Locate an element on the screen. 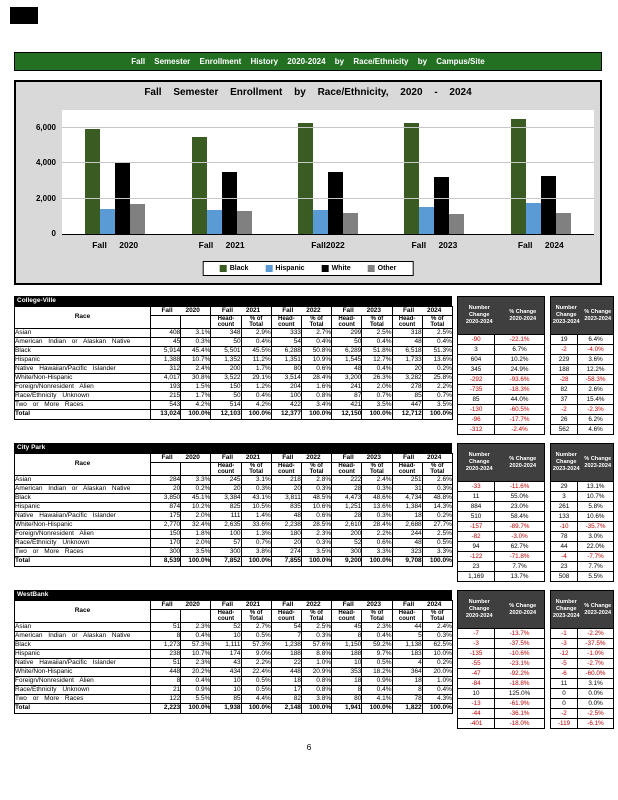 The image size is (618, 800). change-row: 85 44.0% is located at coordinates (501, 399).